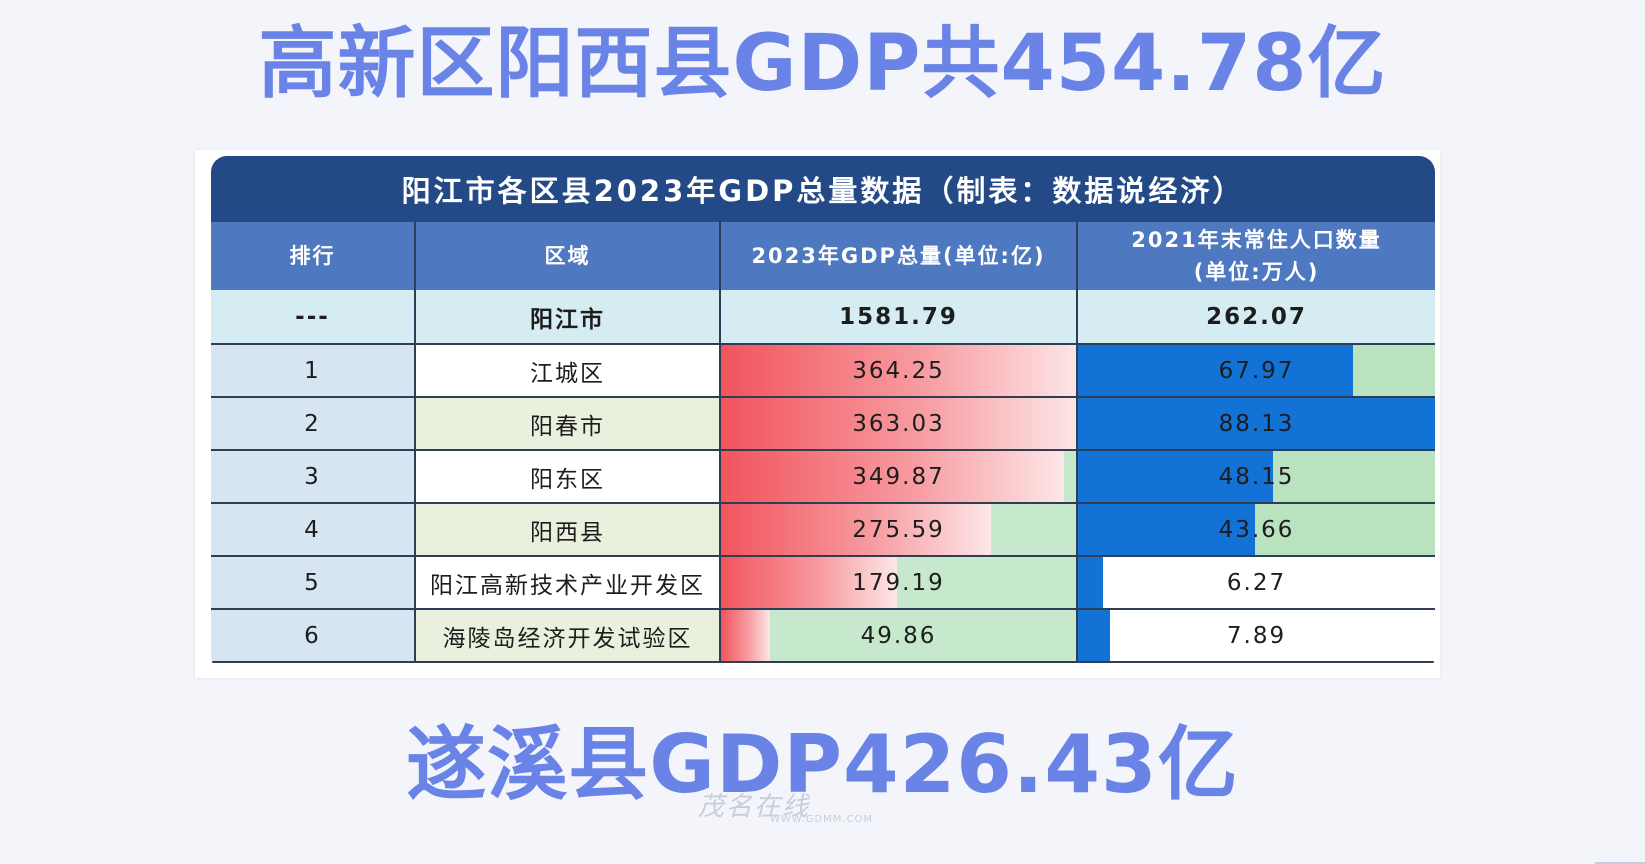 The height and width of the screenshot is (864, 1645). I want to click on watermark-url: WWW.GDMM.COM, so click(822, 819).